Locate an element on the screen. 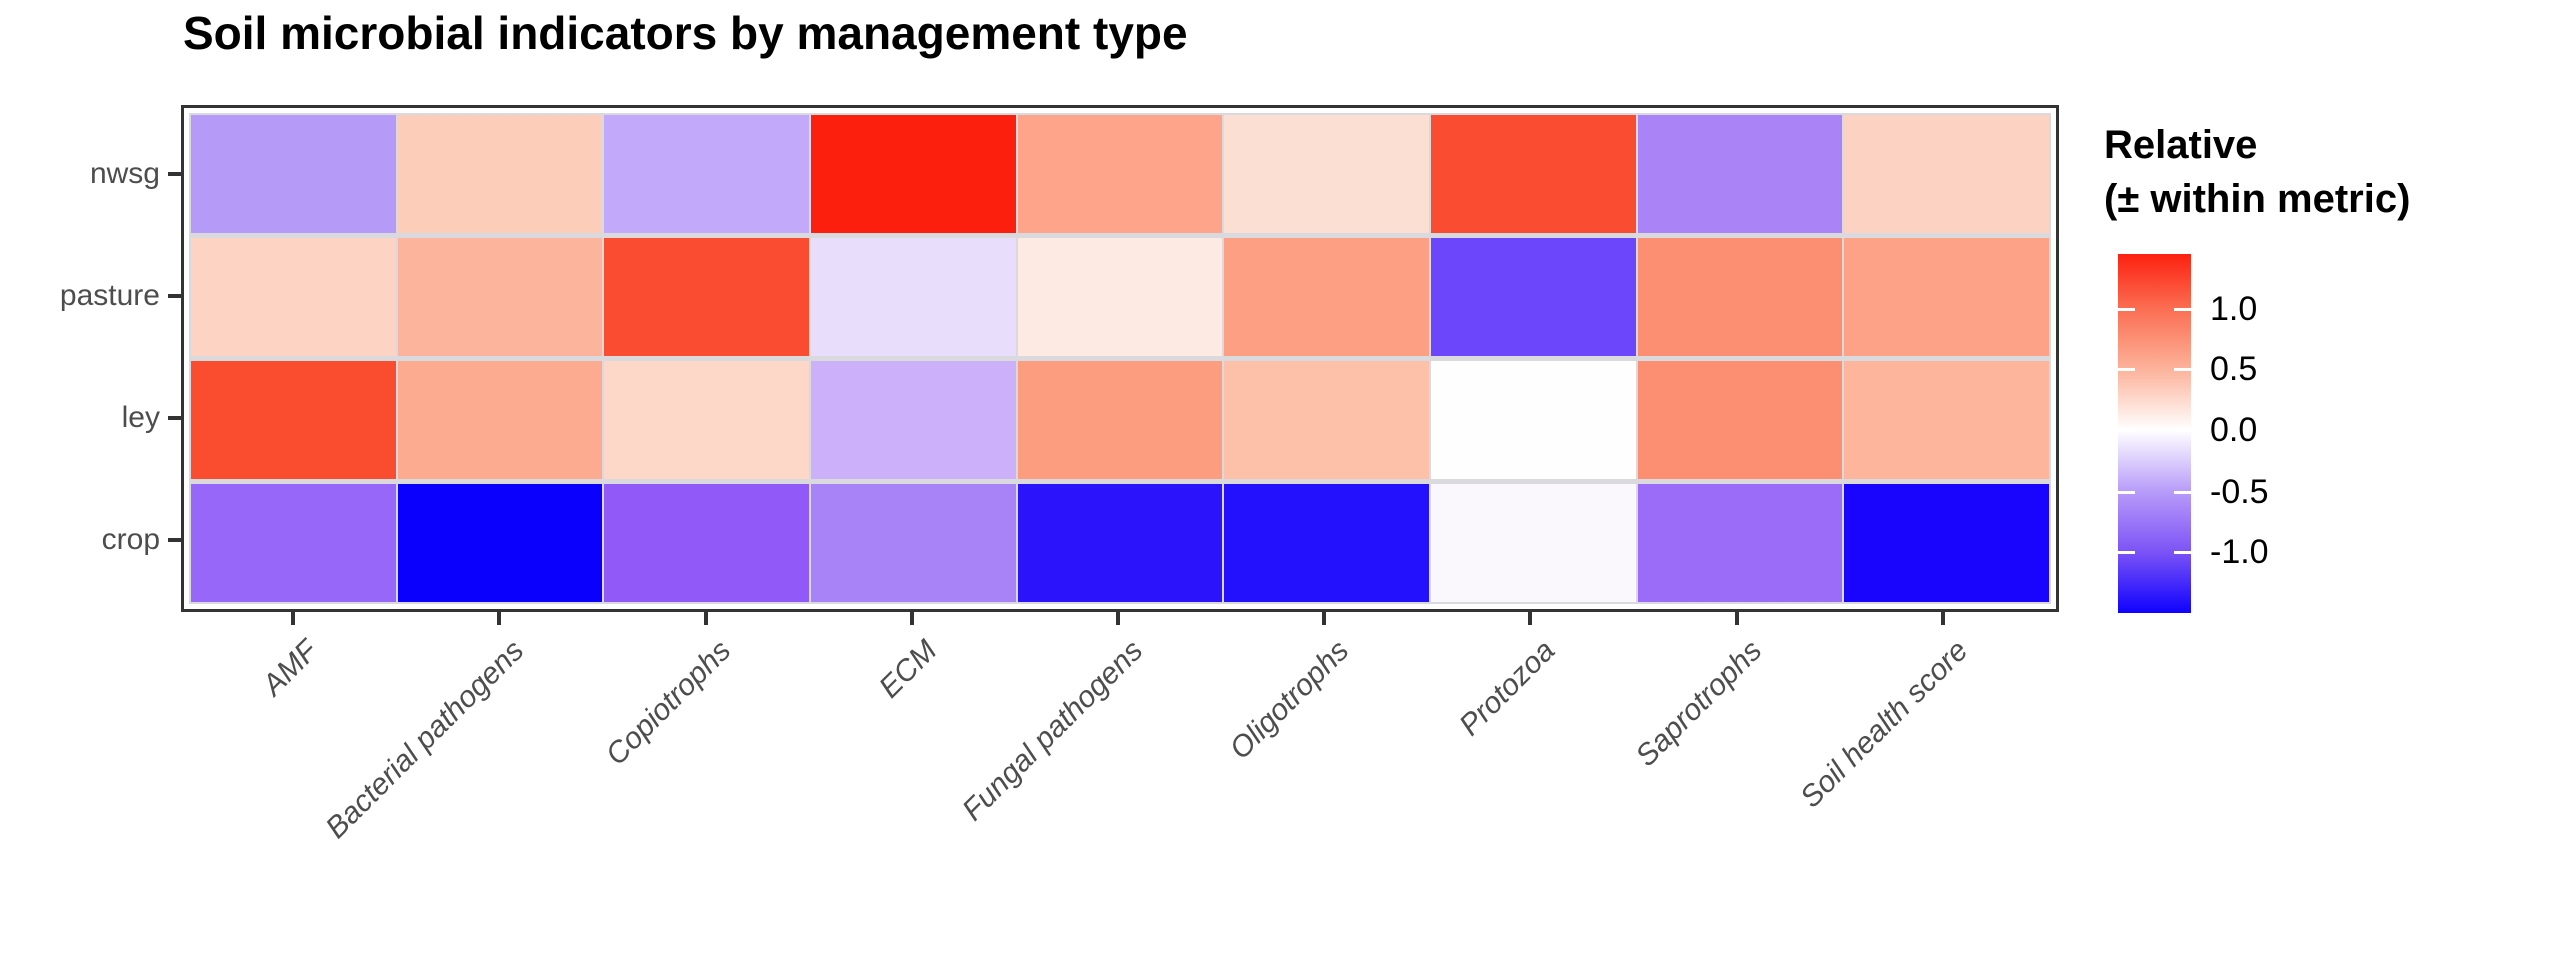 The height and width of the screenshot is (960, 2550). heatmap-cell-nwsg-AMF is located at coordinates (293, 174).